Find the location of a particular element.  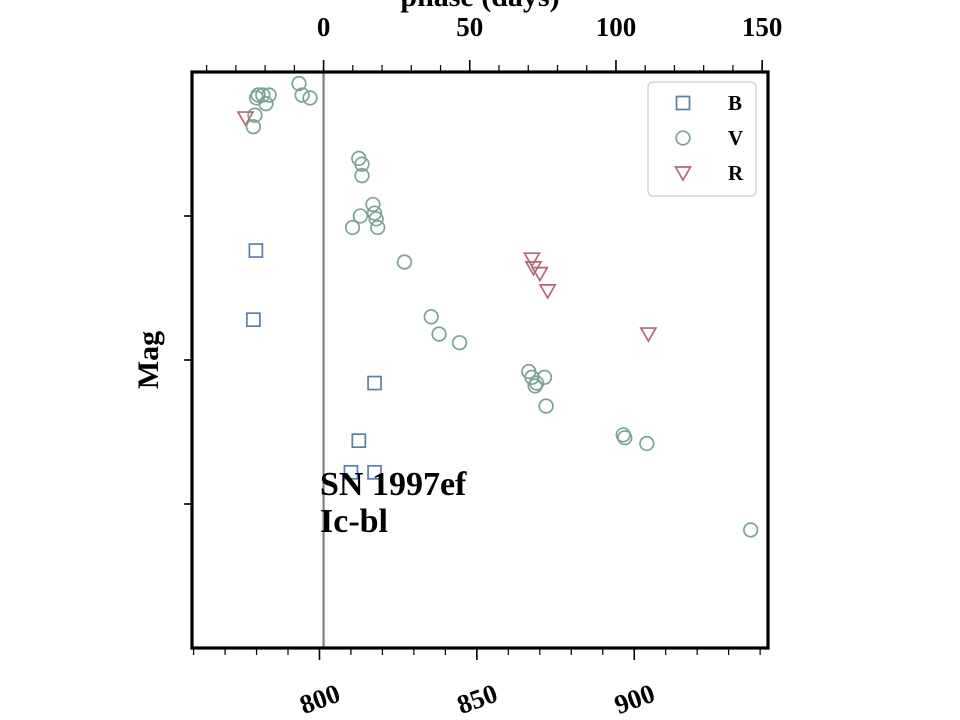

top-tick-label: 0 is located at coordinates (324, 27).